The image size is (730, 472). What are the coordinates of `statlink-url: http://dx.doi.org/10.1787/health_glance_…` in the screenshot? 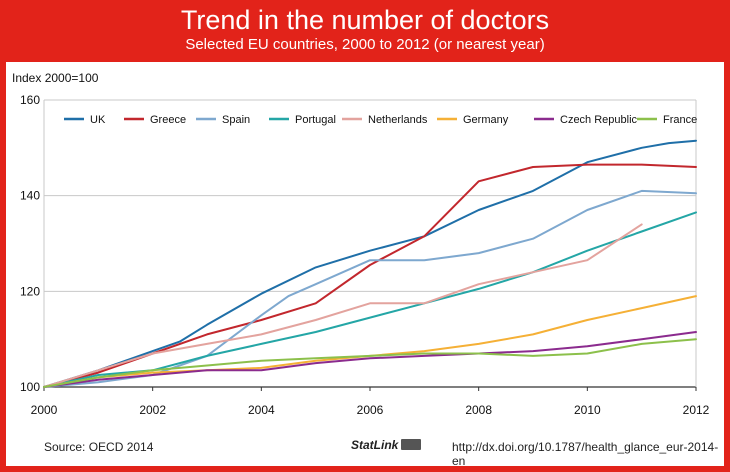 It's located at (585, 454).